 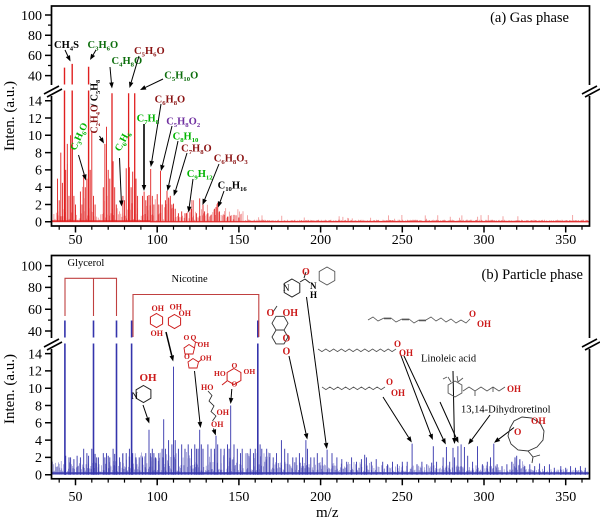 What do you see at coordinates (86, 263) in the screenshot?
I see `svg-text: Glycerol` at bounding box center [86, 263].